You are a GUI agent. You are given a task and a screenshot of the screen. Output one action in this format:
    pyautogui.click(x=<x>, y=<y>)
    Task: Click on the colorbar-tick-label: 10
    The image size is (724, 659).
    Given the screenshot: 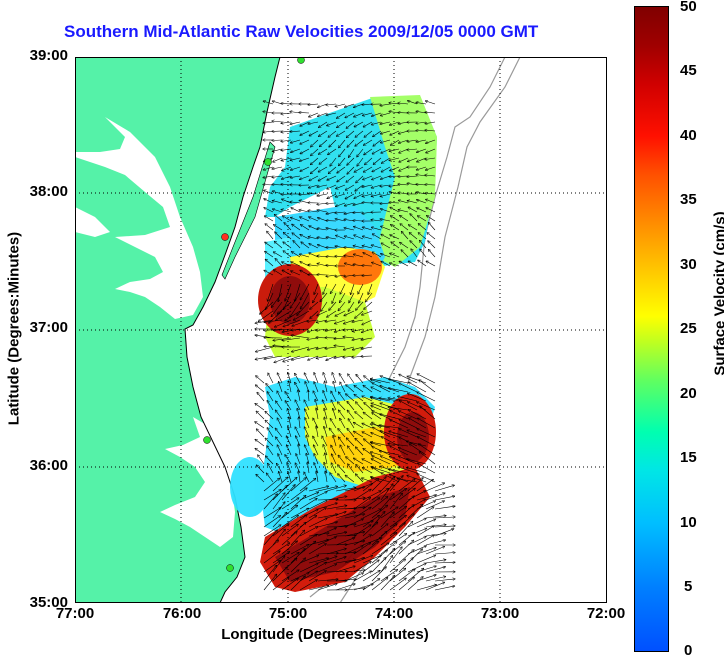 What is the action you would take?
    pyautogui.click(x=688, y=522)
    